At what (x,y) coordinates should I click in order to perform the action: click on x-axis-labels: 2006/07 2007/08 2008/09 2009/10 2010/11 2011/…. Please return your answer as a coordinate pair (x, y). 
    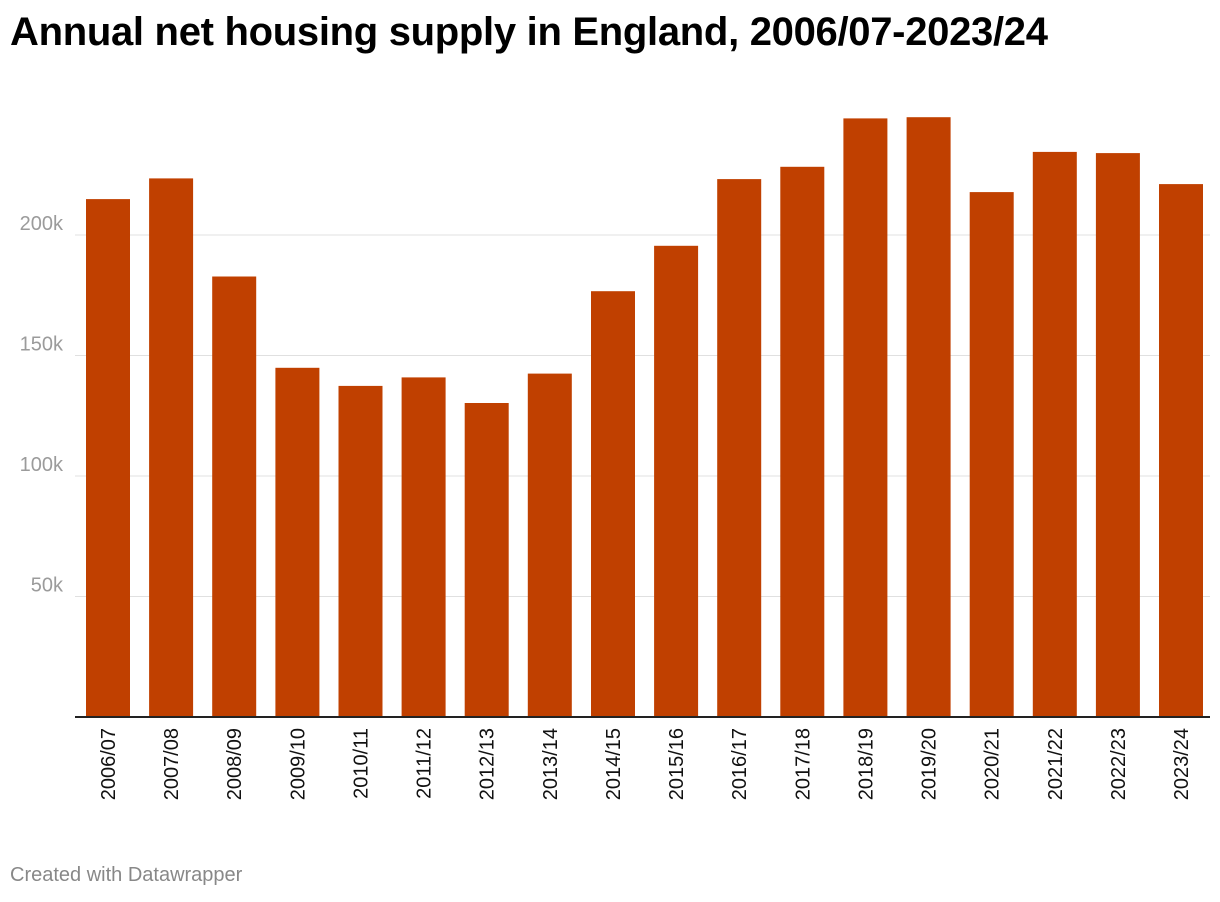
    Looking at the image, I should click on (645, 764).